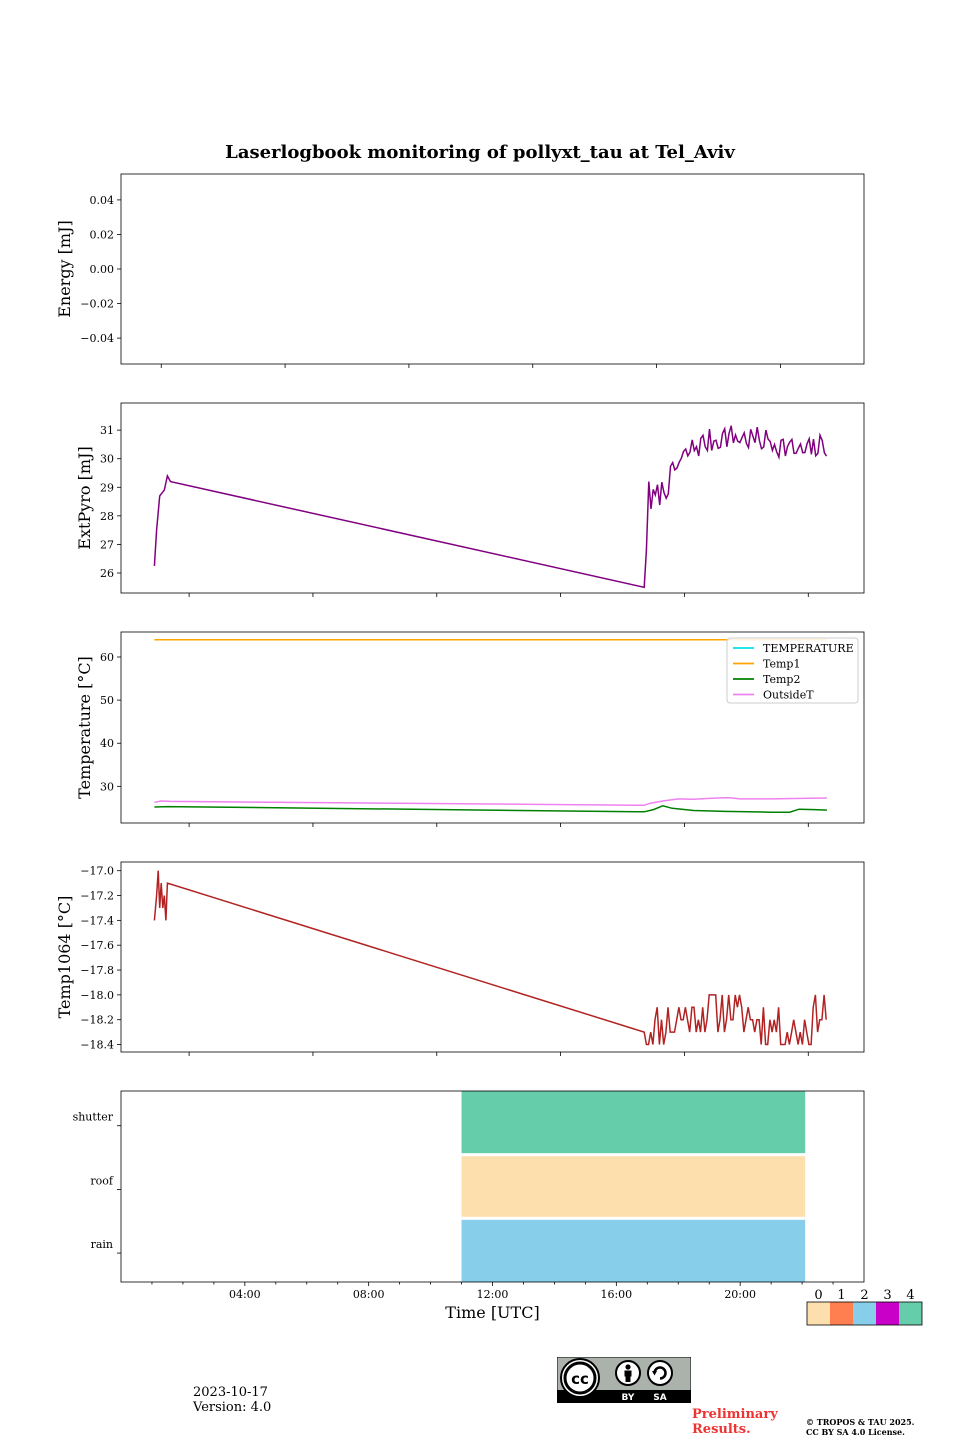  What do you see at coordinates (490, 801) in the screenshot?
I see `series-line-outsidet` at bounding box center [490, 801].